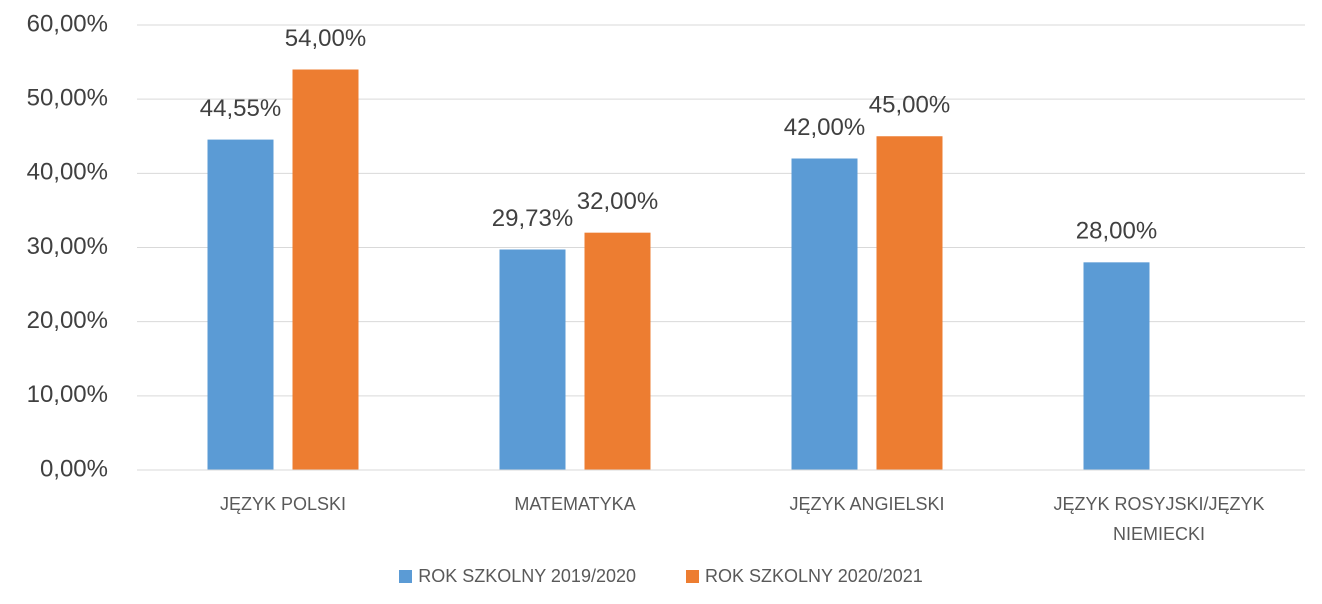 The width and height of the screenshot is (1322, 604). Describe the element at coordinates (67, 320) in the screenshot. I see `y-tick-label: 20,00%` at that location.